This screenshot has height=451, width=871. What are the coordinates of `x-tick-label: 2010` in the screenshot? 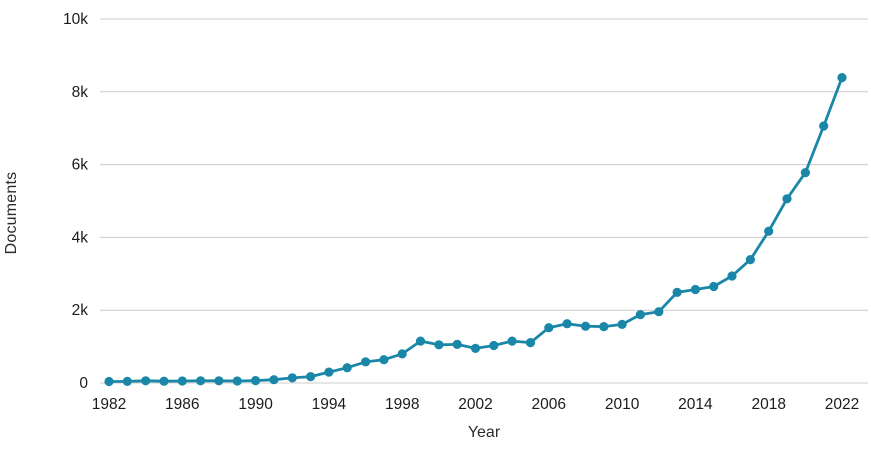 It's located at (622, 404).